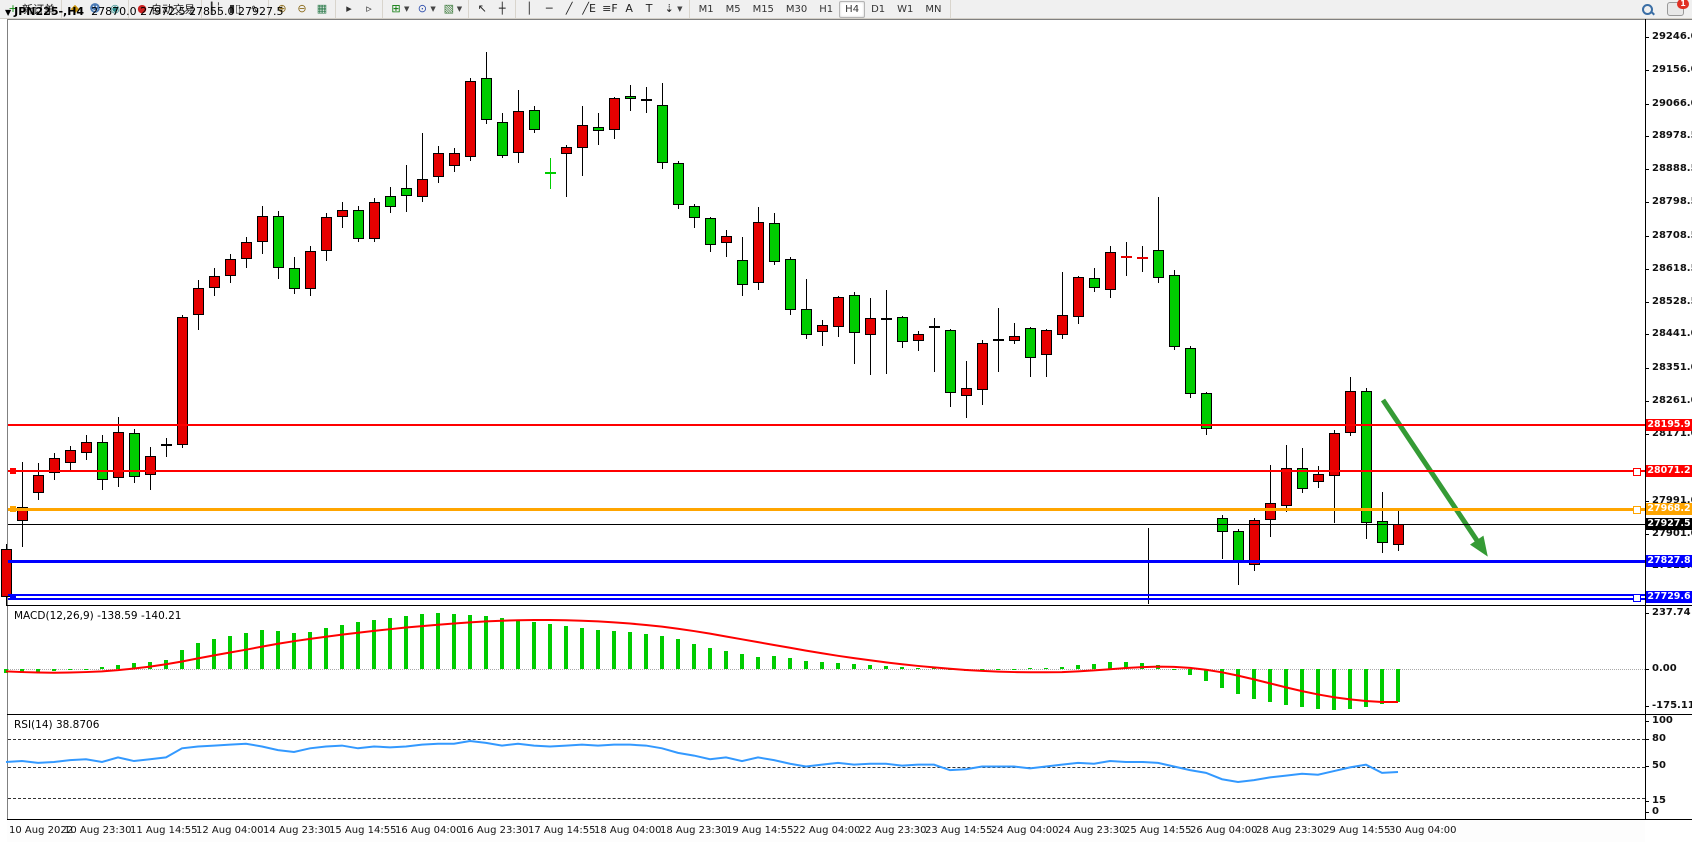  I want to click on templates-icon: ▧ ▼, so click(452, 9).